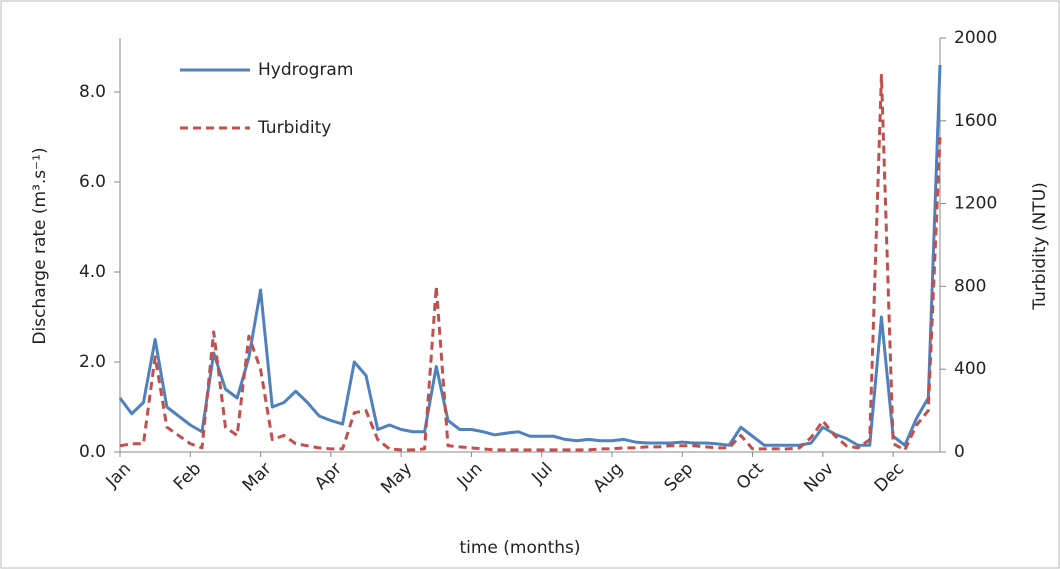 This screenshot has width=1060, height=569. What do you see at coordinates (970, 286) in the screenshot?
I see `y2-tick-label: 800` at bounding box center [970, 286].